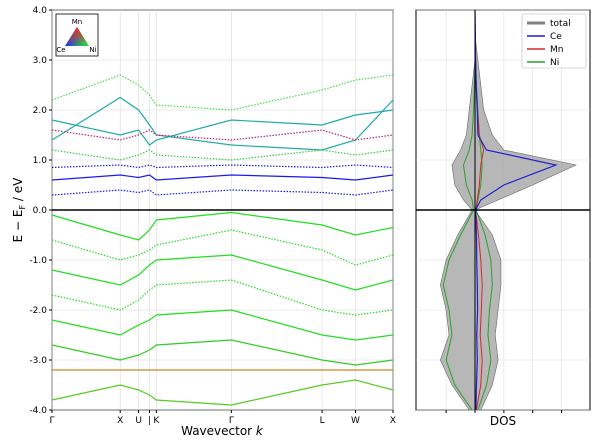  I want to click on band-y-tick-label: -4.0, so click(38, 411).